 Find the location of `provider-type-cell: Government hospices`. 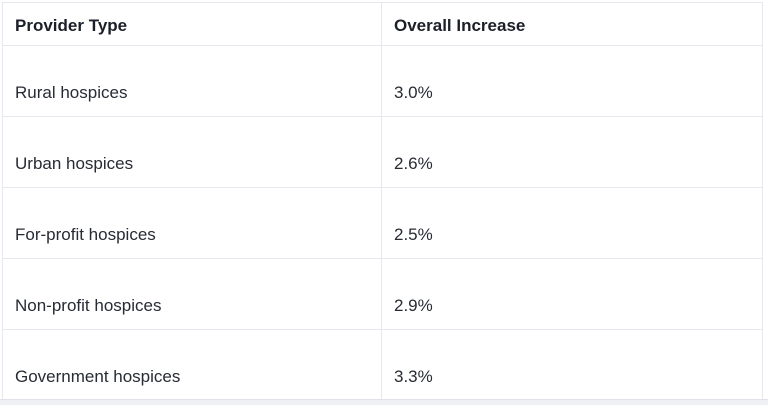

provider-type-cell: Government hospices is located at coordinates (192, 365).